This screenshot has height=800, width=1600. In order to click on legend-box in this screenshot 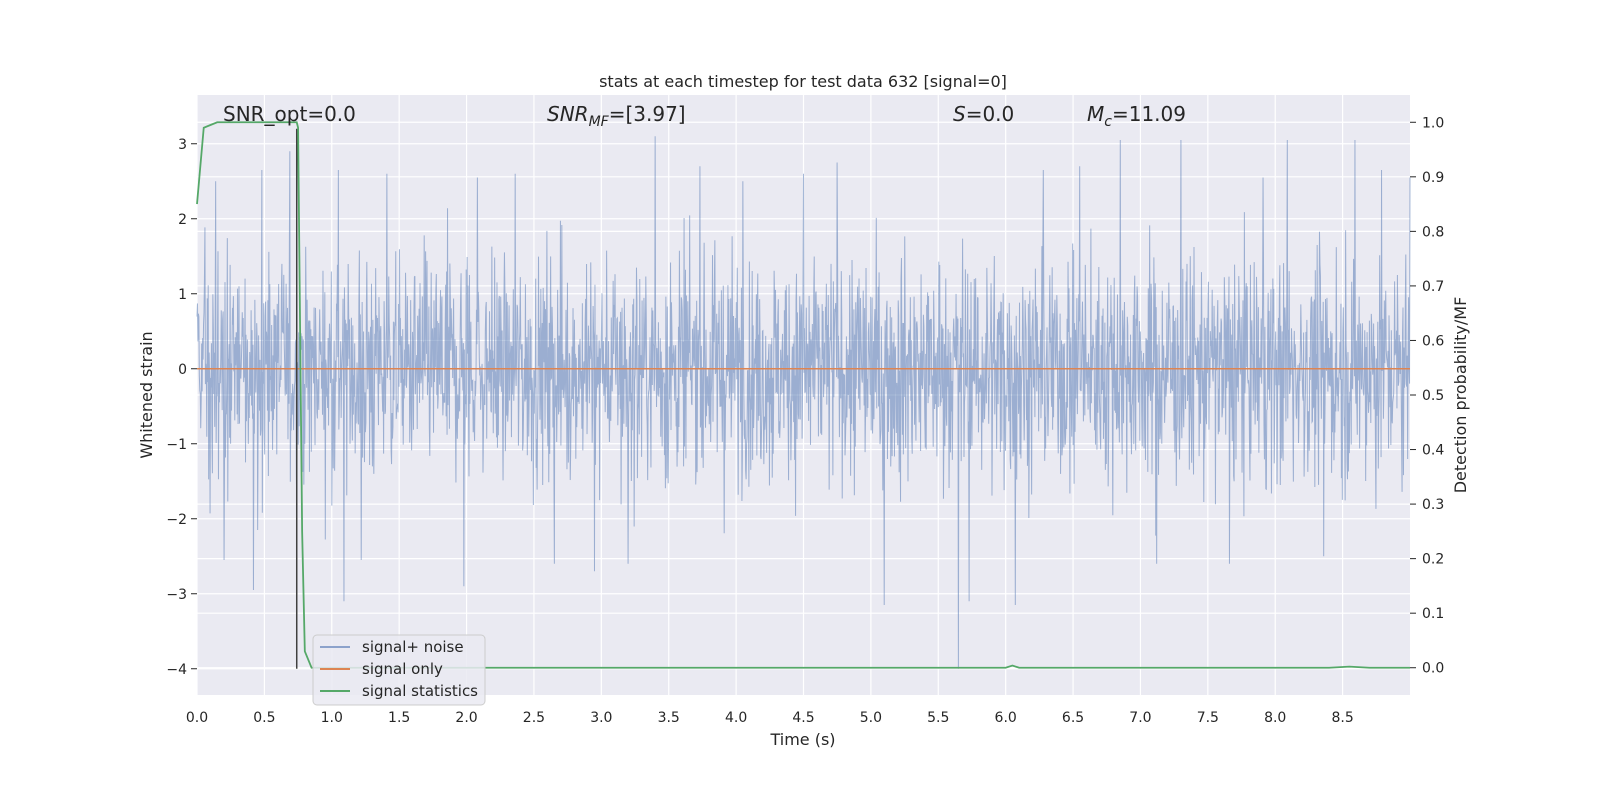, I will do `click(399, 670)`.